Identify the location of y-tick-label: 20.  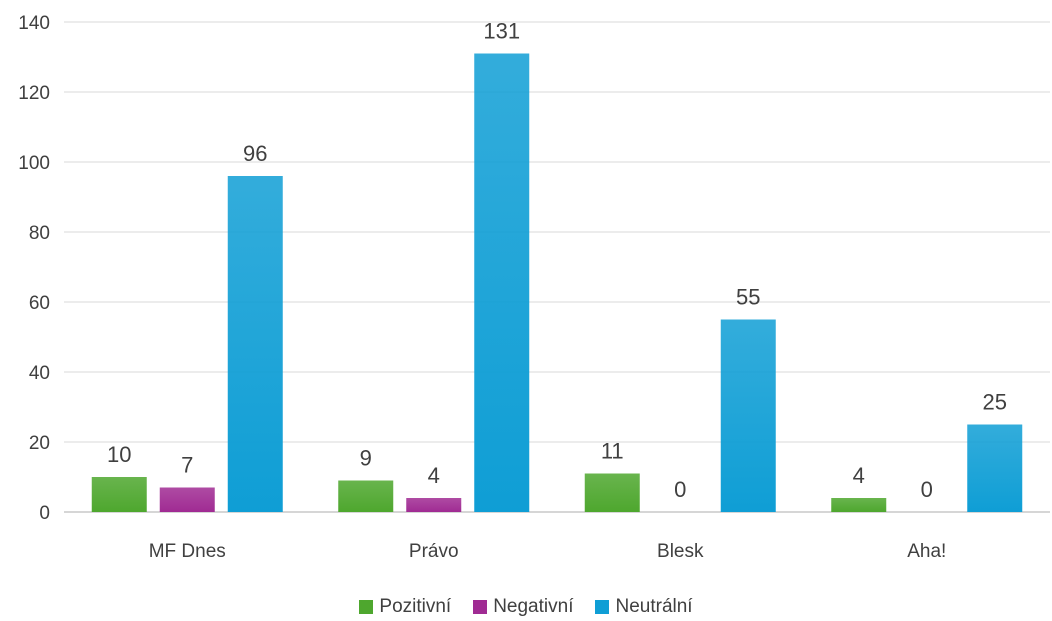
(39, 443).